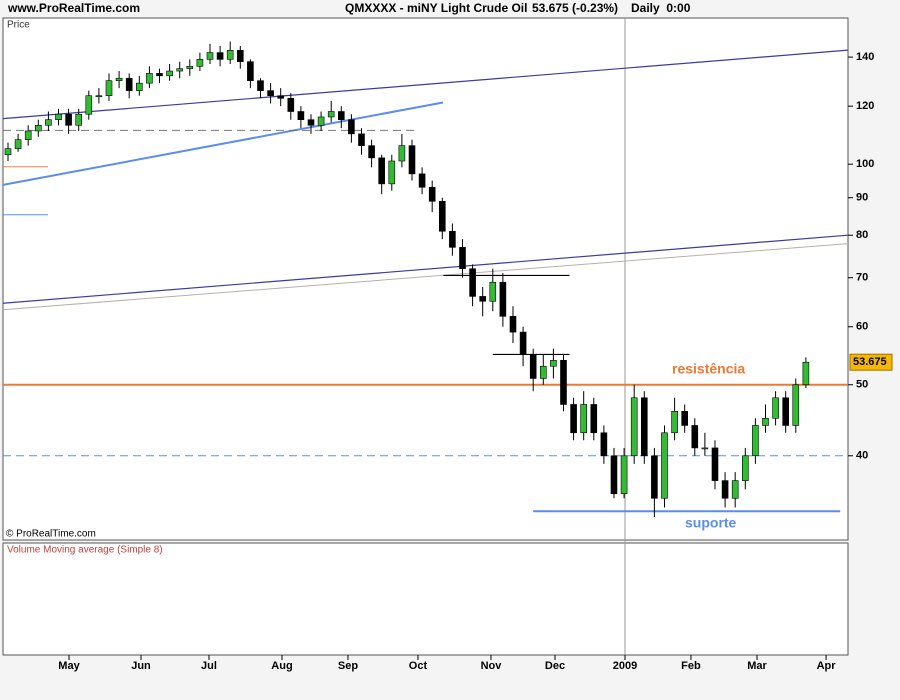  Describe the element at coordinates (575, 8) in the screenshot. I see `quote: 53.675 (-0.23%)` at that location.